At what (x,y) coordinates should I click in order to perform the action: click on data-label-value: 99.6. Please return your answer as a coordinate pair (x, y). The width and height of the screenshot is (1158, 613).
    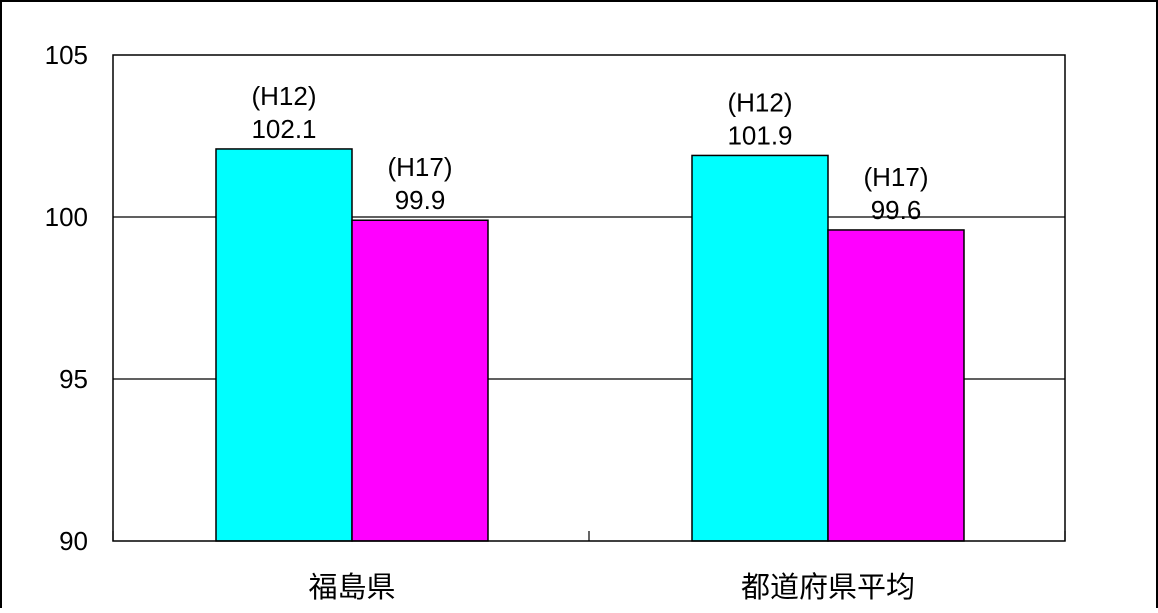
    Looking at the image, I should click on (896, 210).